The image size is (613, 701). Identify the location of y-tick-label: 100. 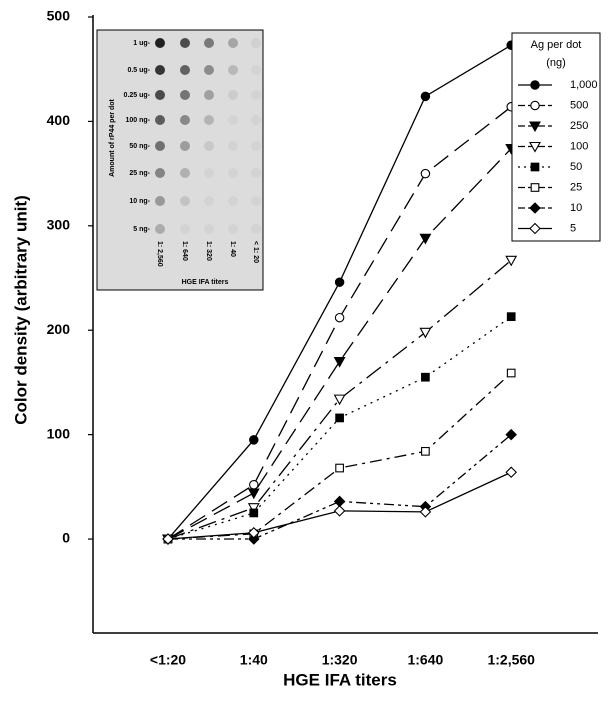
(59, 433).